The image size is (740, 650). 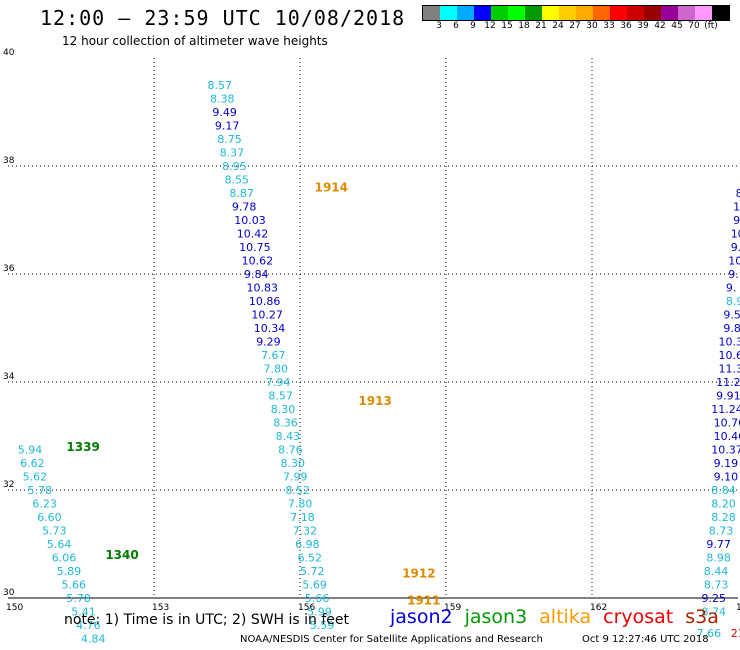 I want to click on wave-height-value: 10.42, so click(x=253, y=234).